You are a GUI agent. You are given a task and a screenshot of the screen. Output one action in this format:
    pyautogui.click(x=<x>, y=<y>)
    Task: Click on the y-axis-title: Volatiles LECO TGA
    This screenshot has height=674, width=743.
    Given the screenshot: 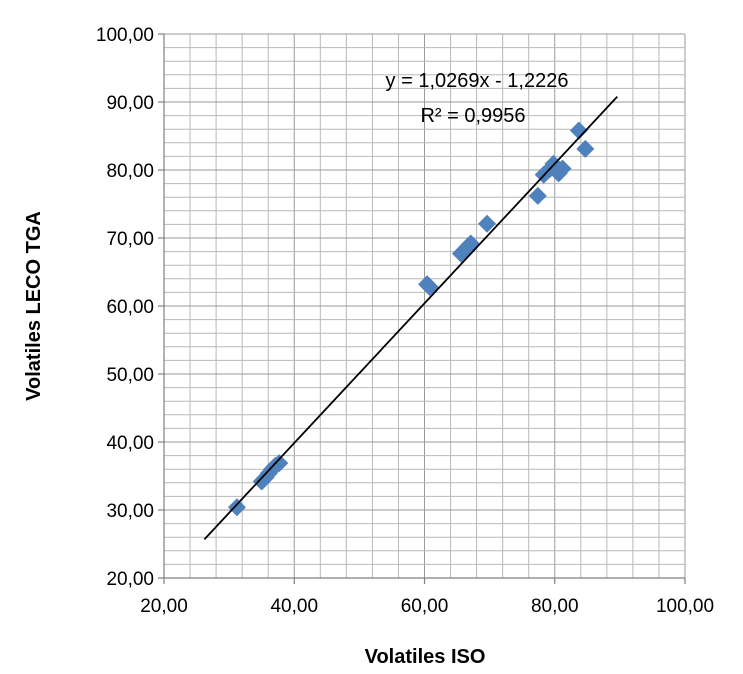 What is the action you would take?
    pyautogui.click(x=34, y=306)
    